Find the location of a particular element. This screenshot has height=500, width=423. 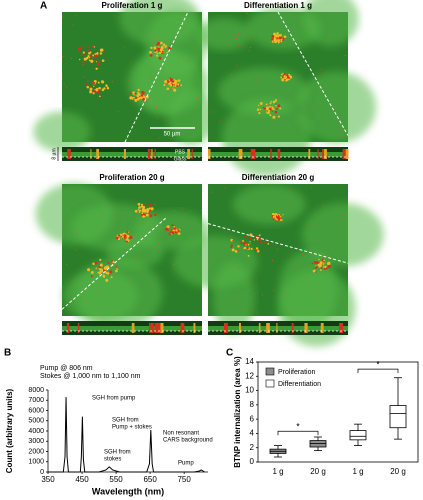

y-tick-label: 8 is located at coordinates (252, 404).